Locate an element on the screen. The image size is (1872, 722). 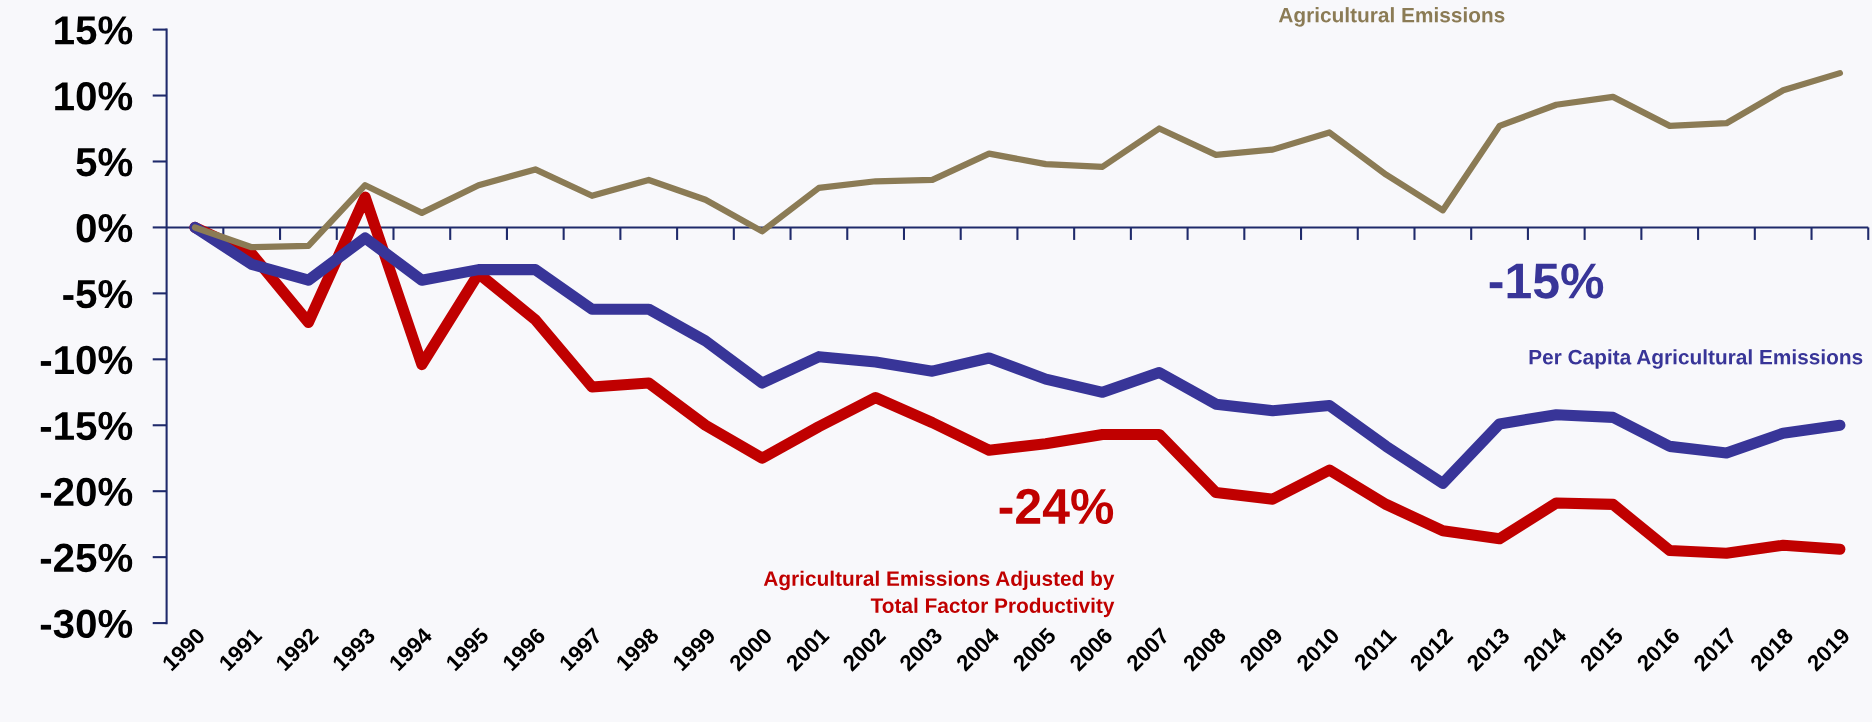
y-tick-label: -10% is located at coordinates (86, 360).